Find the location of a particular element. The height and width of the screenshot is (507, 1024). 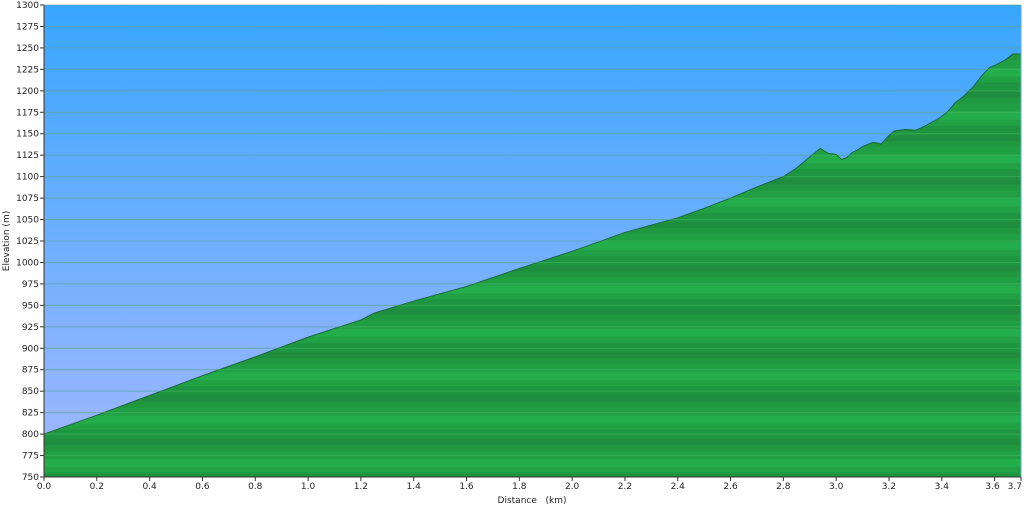

y-tick-label-17: 1175 is located at coordinates (27, 113).